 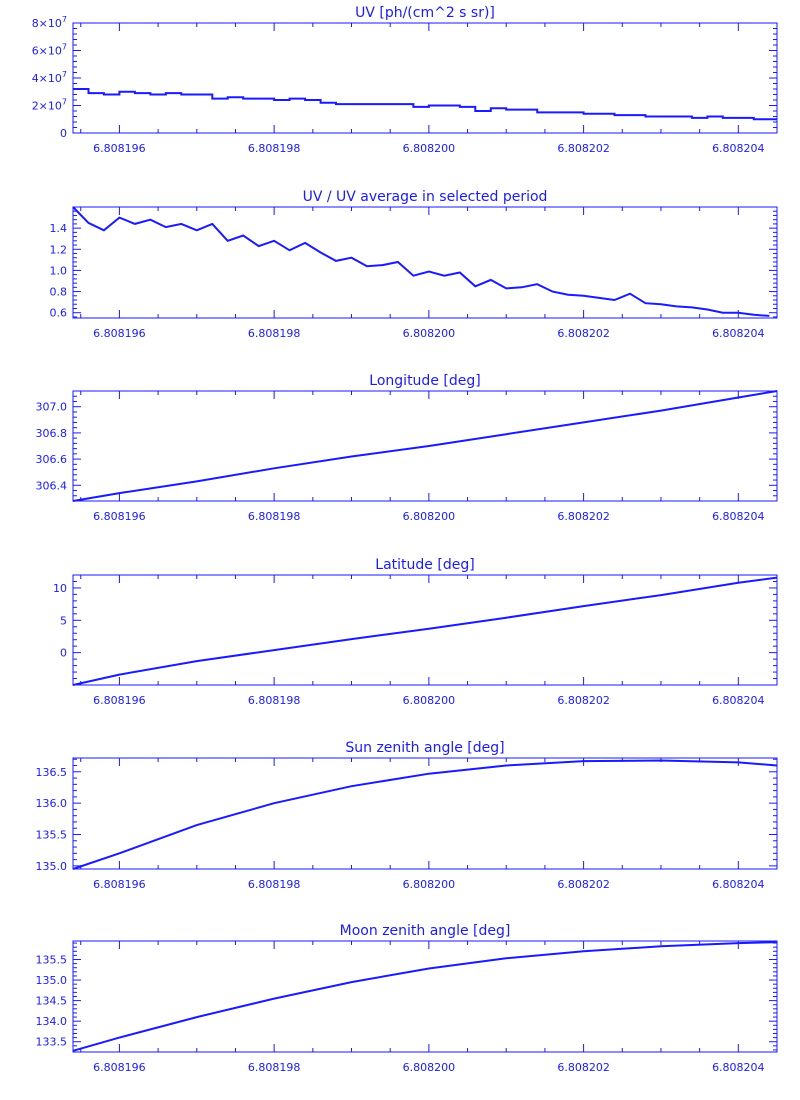 I want to click on y-tick-label: 133.5, so click(x=52, y=1042).